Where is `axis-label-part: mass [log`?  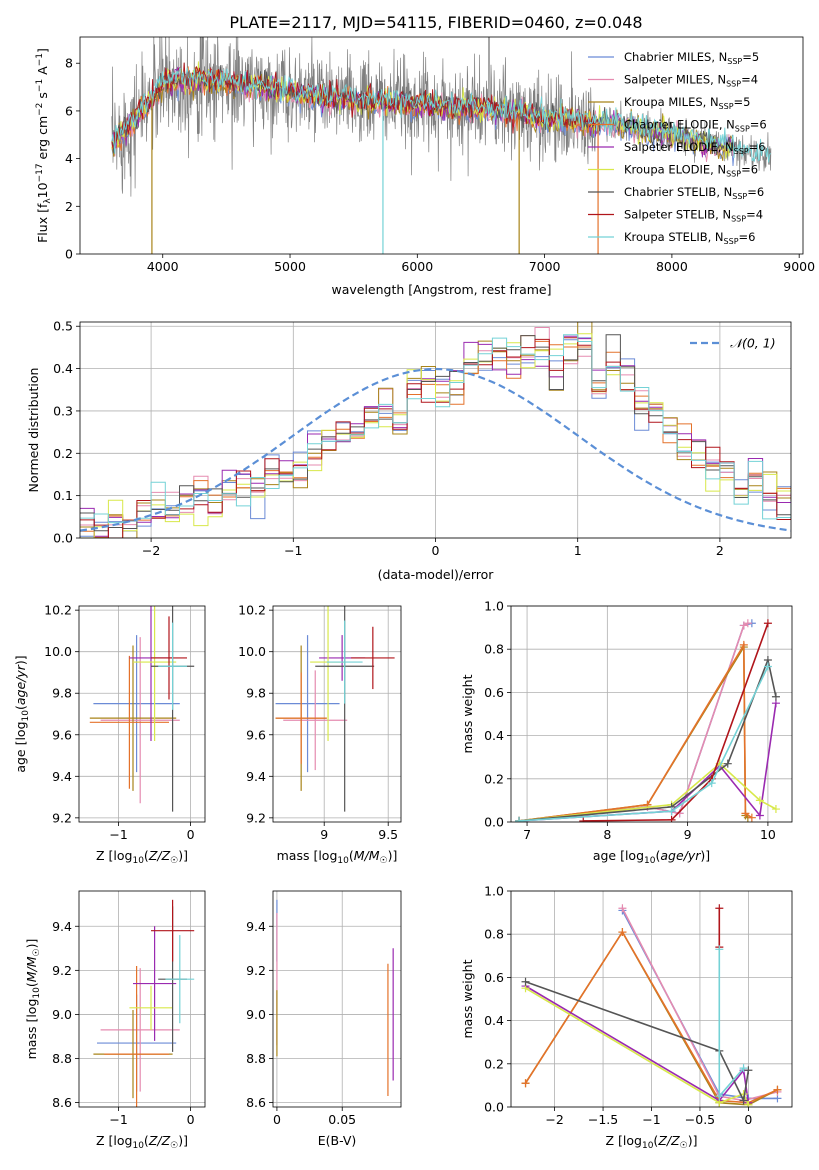
axis-label-part: mass [log is located at coordinates (307, 855).